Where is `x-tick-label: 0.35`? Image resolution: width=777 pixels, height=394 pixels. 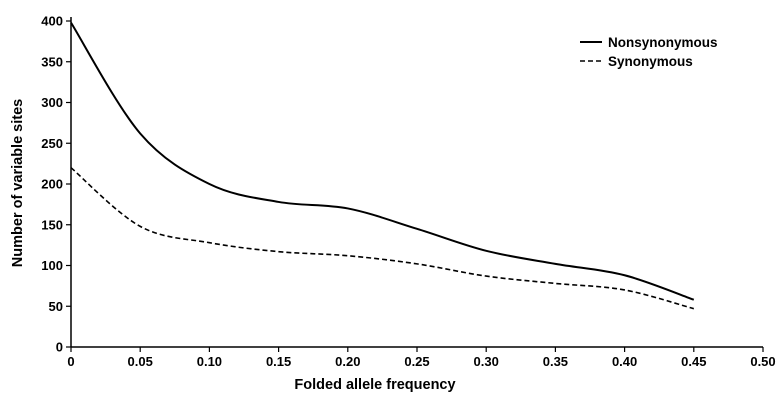 x-tick-label: 0.35 is located at coordinates (555, 361).